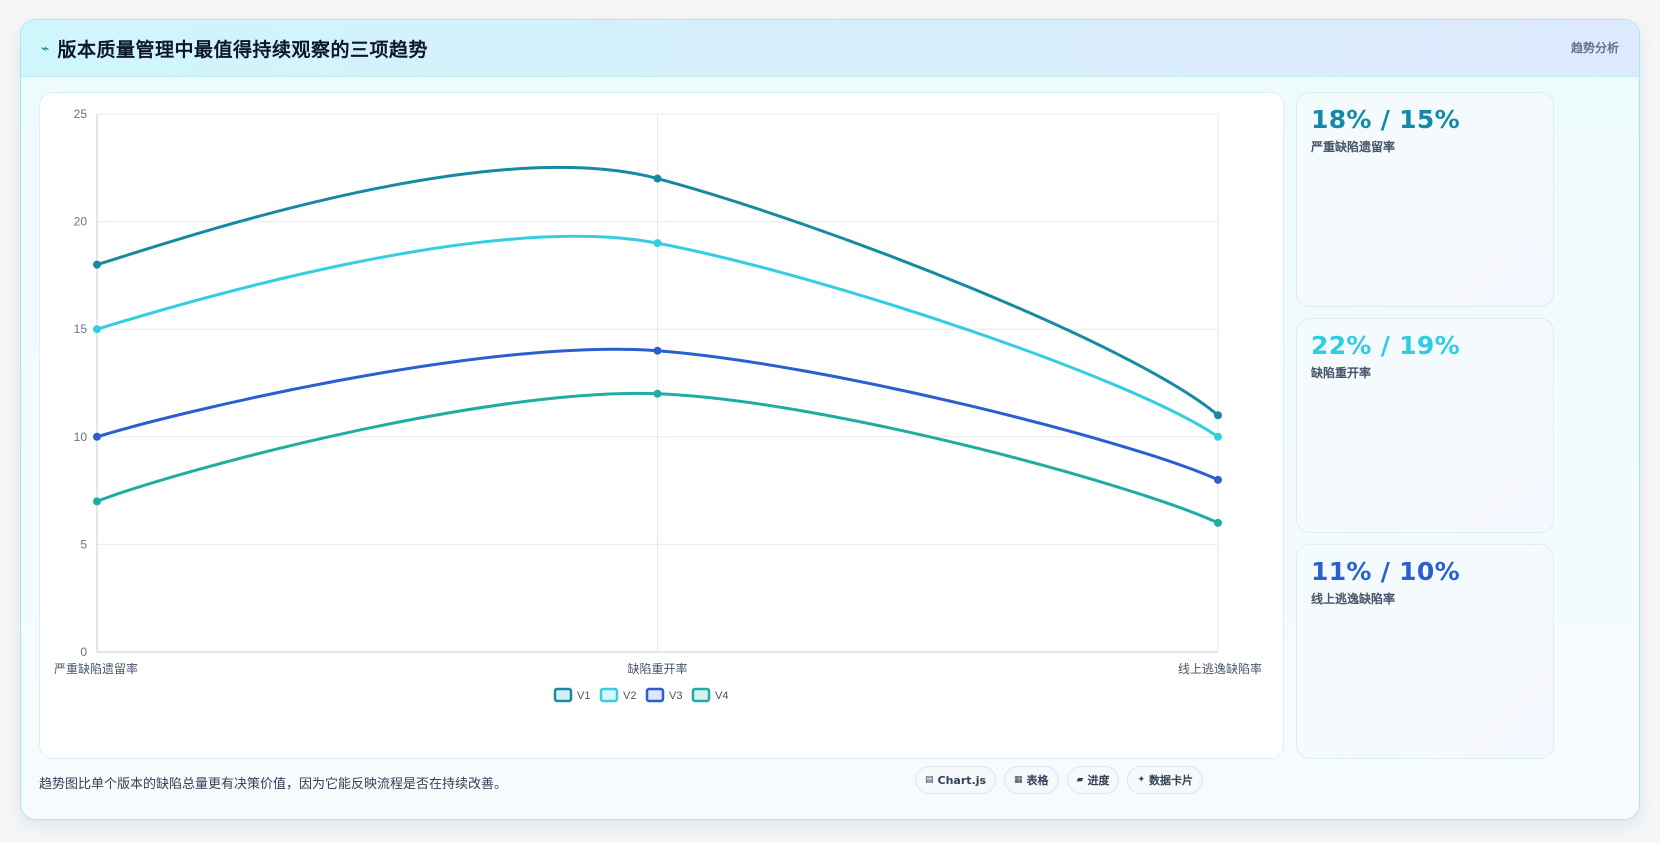 The height and width of the screenshot is (842, 1660). I want to click on stat-card-2: 22% / 19% 缺陷重开率, so click(1425, 425).